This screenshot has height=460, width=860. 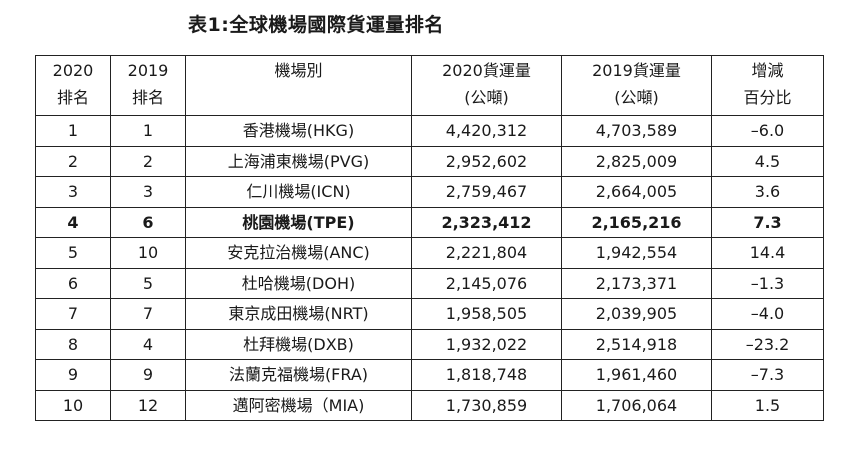 What do you see at coordinates (73, 85) in the screenshot?
I see `header-rank-2020: 2020 排名` at bounding box center [73, 85].